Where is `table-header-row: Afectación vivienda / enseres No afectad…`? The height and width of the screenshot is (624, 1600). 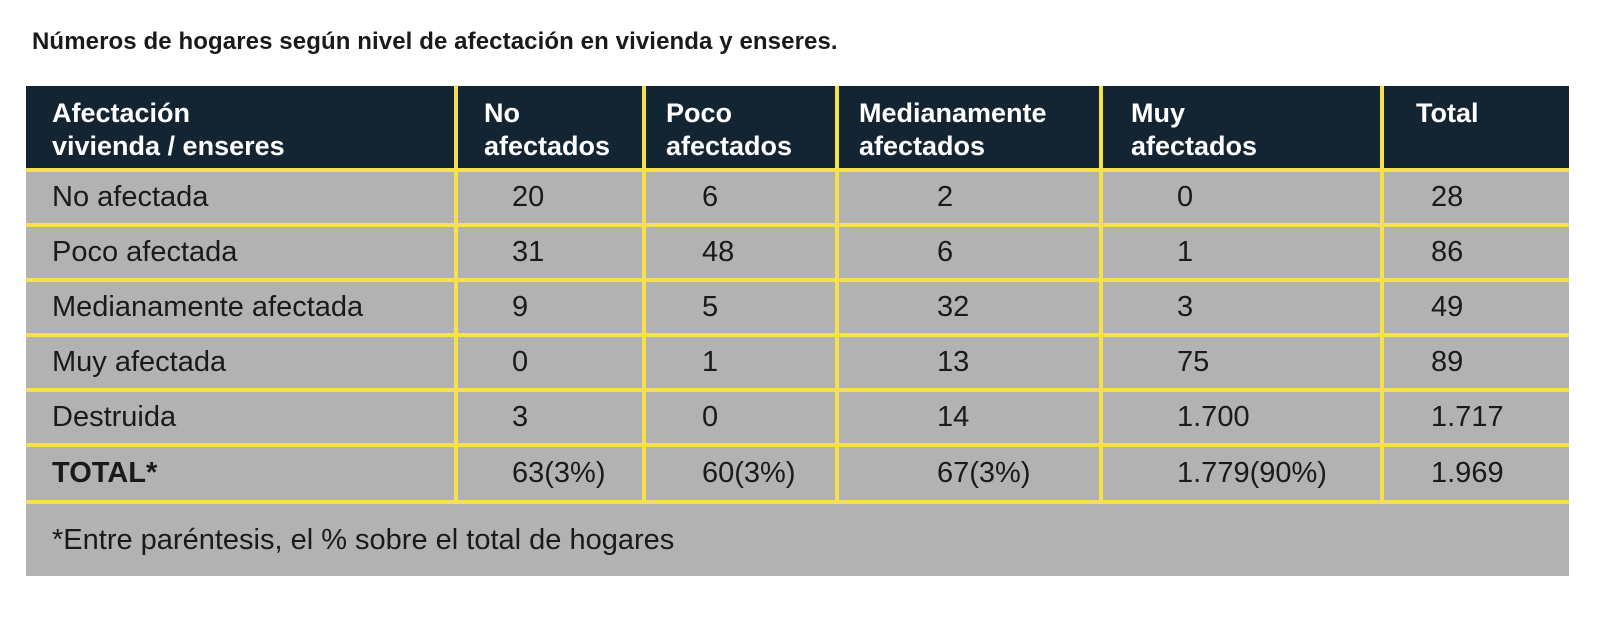
table-header-row: Afectación vivienda / enseres No afectad… is located at coordinates (797, 129).